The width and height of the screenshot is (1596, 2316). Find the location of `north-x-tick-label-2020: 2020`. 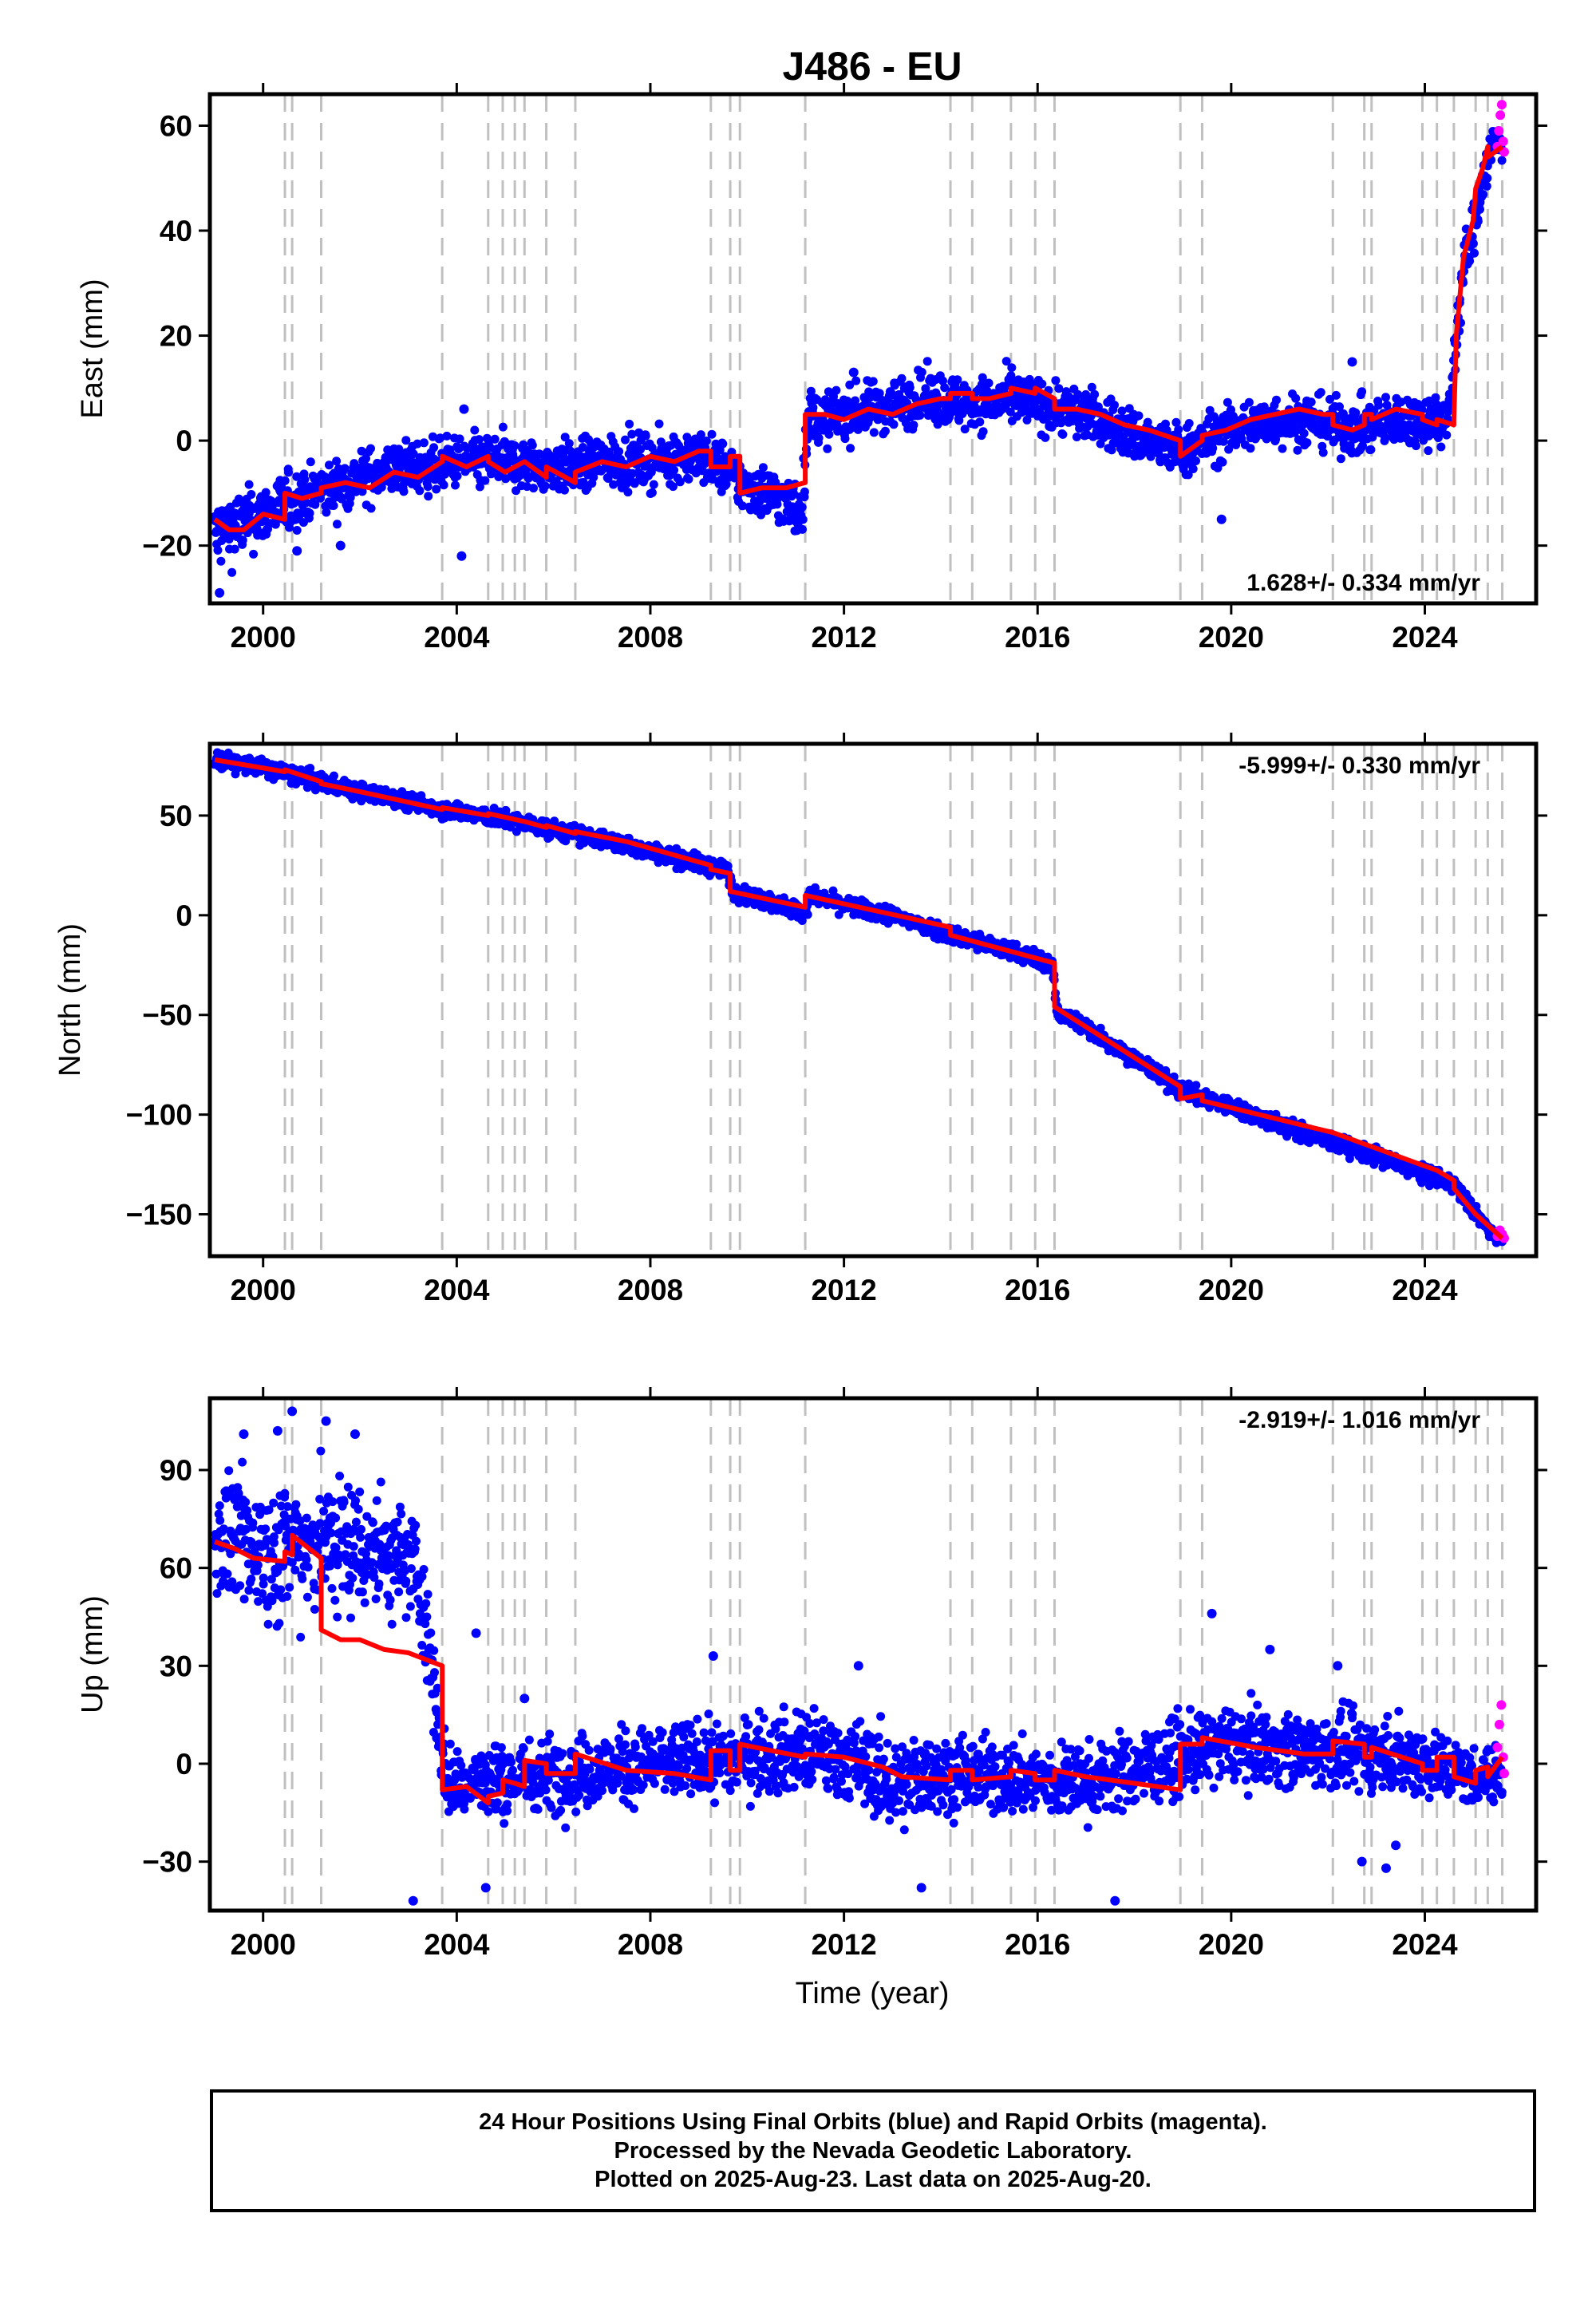

north-x-tick-label-2020: 2020 is located at coordinates (1231, 1290).